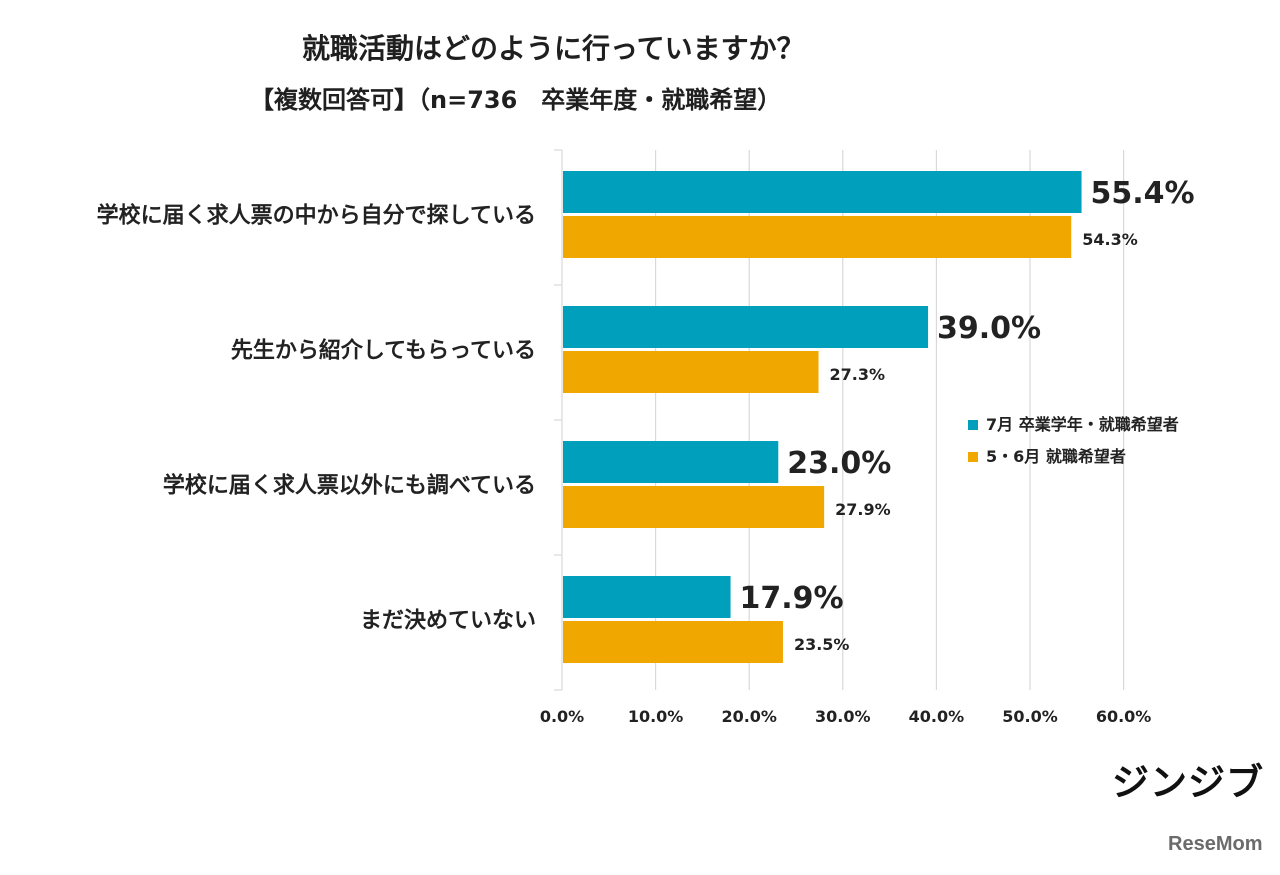 This screenshot has width=1280, height=875. I want to click on data-label-series-1: 55.4%, so click(1143, 193).